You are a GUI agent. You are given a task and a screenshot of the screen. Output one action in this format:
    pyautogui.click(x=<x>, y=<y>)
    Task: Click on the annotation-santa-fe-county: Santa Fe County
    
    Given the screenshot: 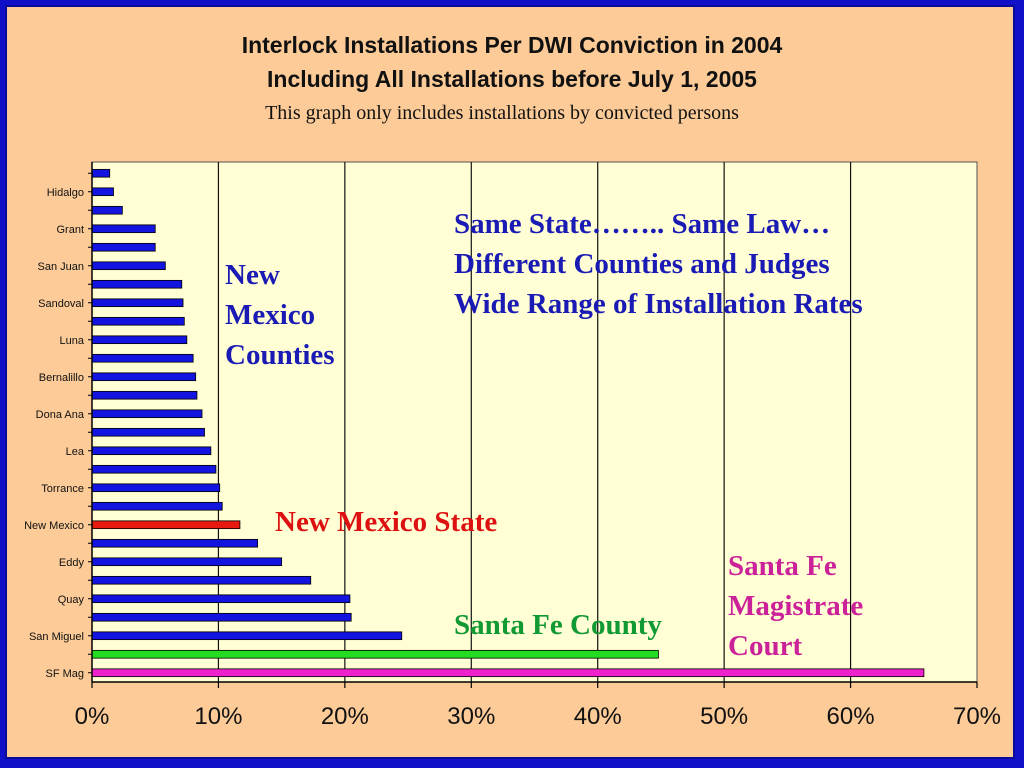 What is the action you would take?
    pyautogui.click(x=558, y=625)
    